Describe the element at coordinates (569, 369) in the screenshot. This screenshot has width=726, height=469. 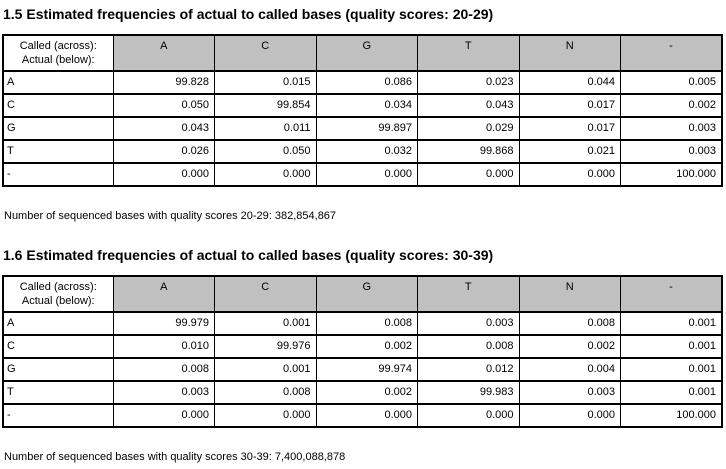
I see `table-cell: 0.004` at that location.